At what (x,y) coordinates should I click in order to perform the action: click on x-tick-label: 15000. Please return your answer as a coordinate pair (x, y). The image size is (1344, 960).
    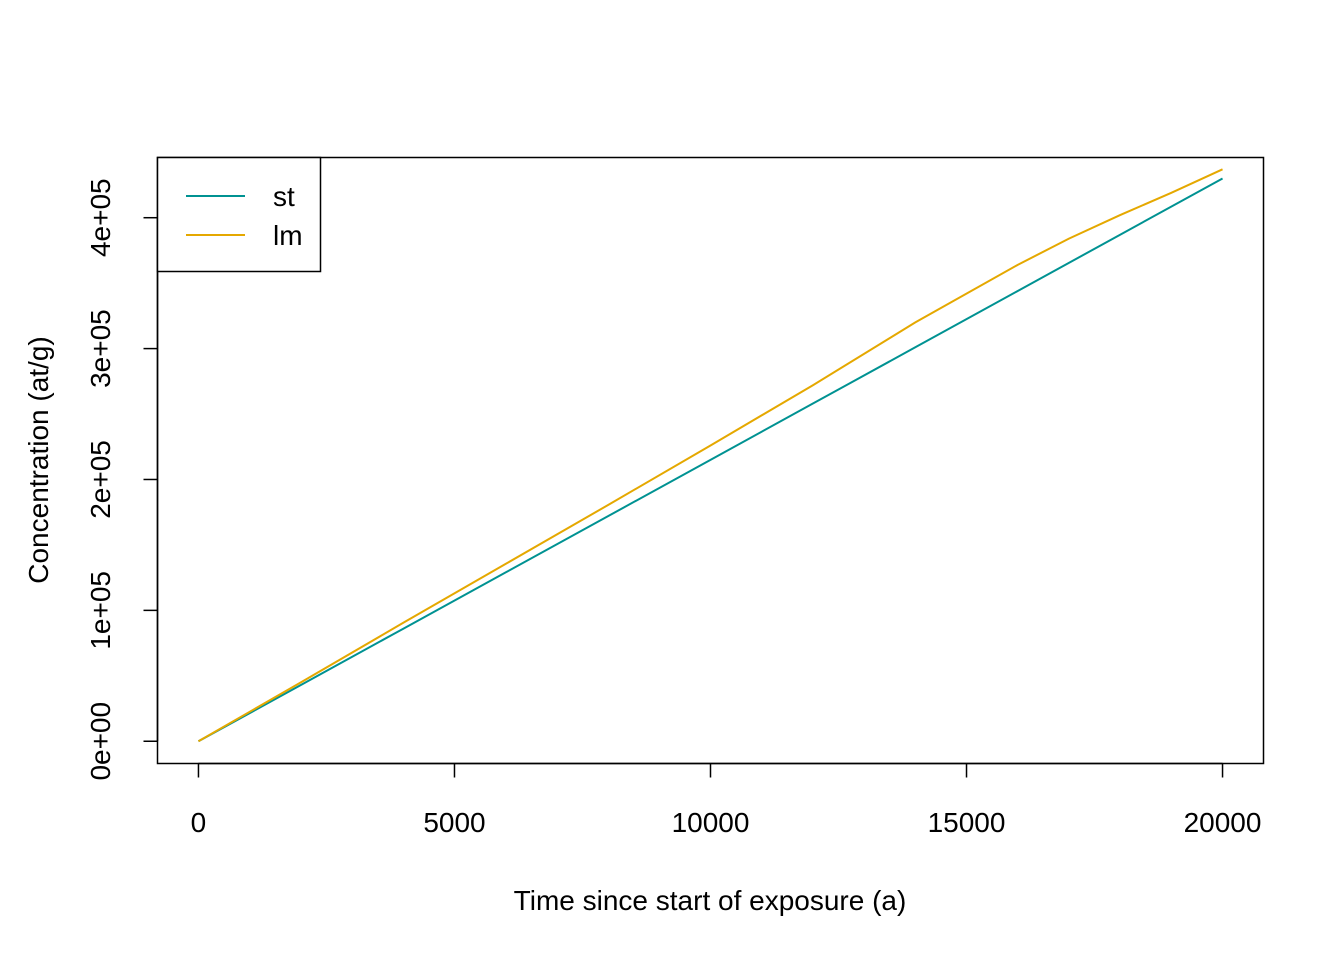
    Looking at the image, I should click on (967, 822).